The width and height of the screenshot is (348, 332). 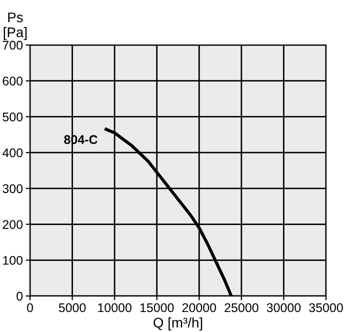 What do you see at coordinates (12, 153) in the screenshot?
I see `y-tick-label: 400` at bounding box center [12, 153].